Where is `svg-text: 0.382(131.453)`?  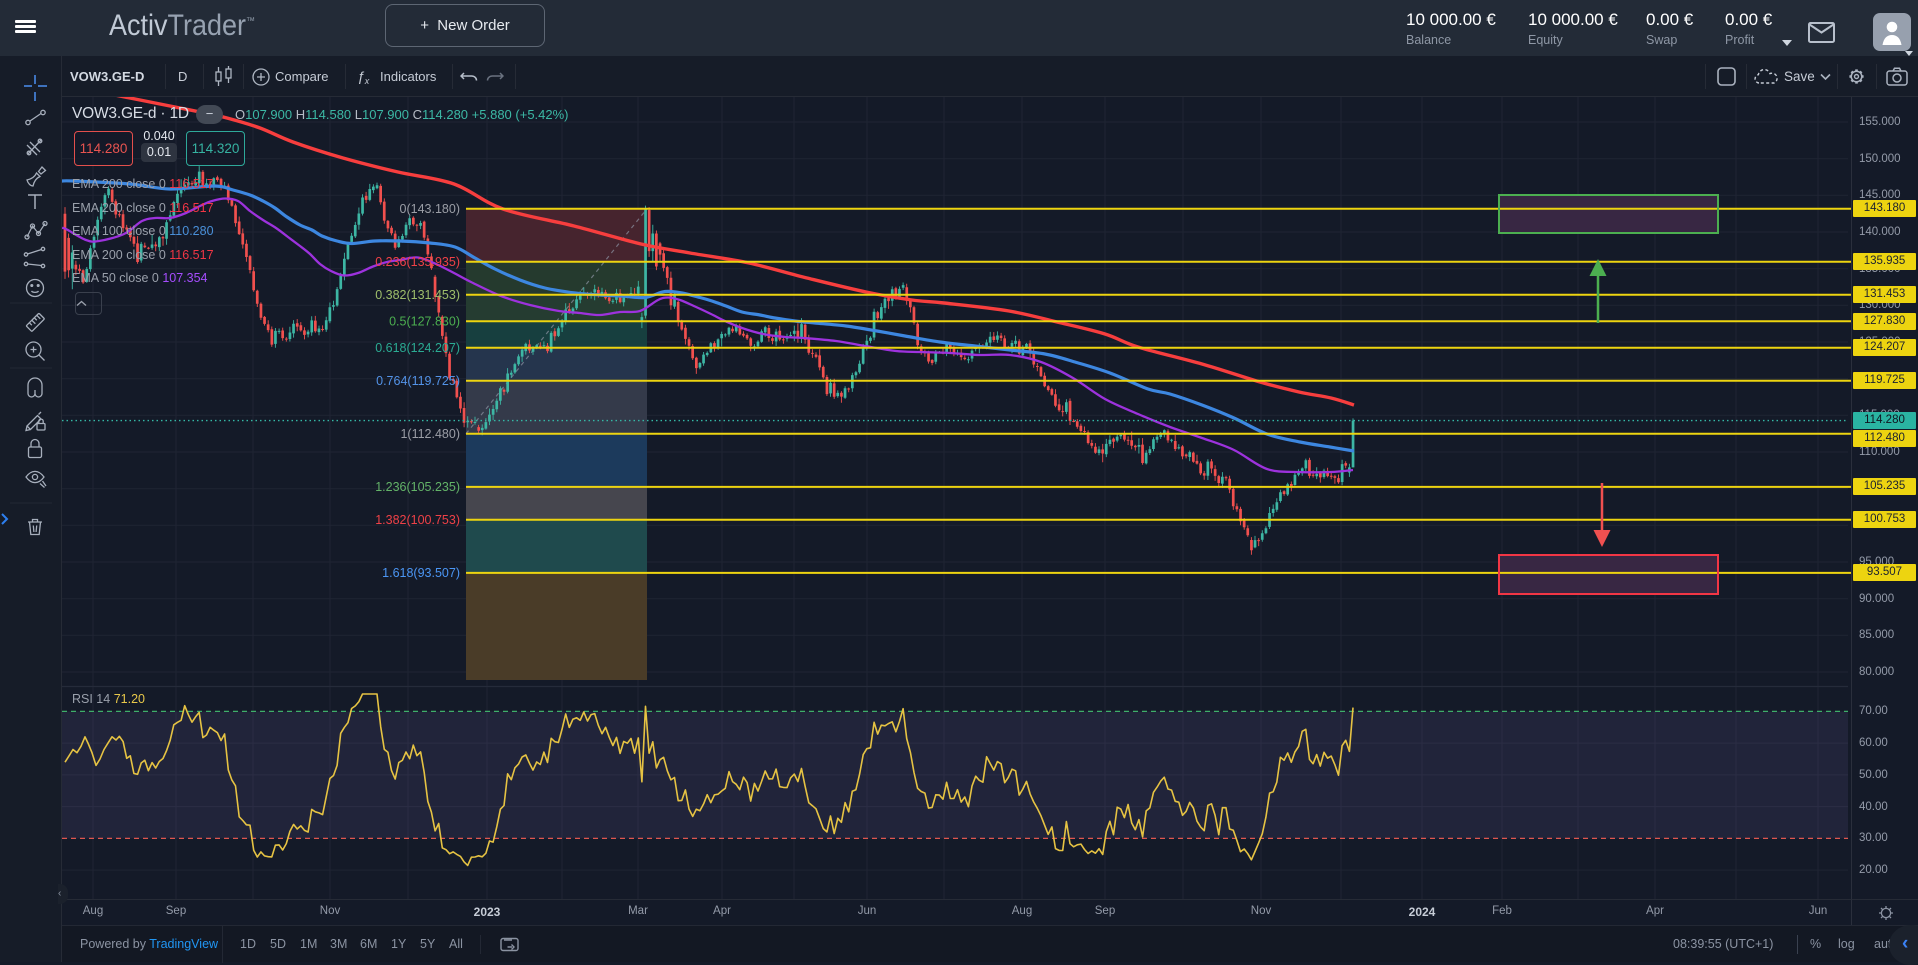
svg-text: 0.382(131.453) is located at coordinates (417, 295).